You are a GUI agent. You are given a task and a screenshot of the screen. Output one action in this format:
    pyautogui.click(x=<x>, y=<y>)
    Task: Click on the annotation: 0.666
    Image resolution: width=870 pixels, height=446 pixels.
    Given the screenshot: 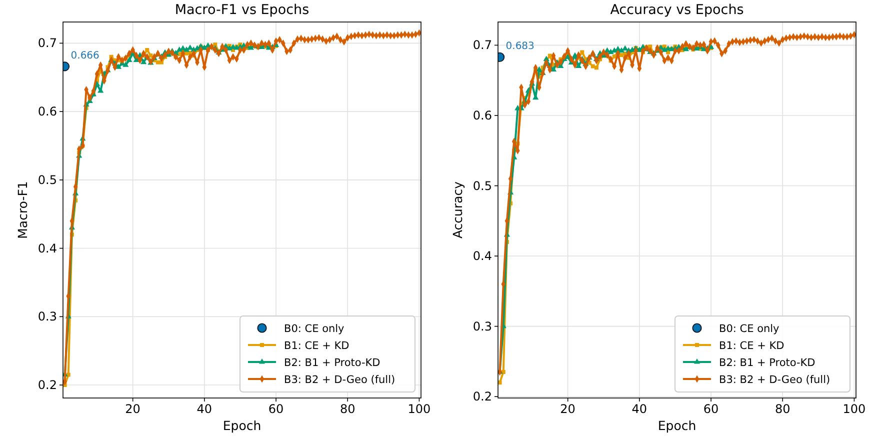 What is the action you would take?
    pyautogui.click(x=85, y=56)
    